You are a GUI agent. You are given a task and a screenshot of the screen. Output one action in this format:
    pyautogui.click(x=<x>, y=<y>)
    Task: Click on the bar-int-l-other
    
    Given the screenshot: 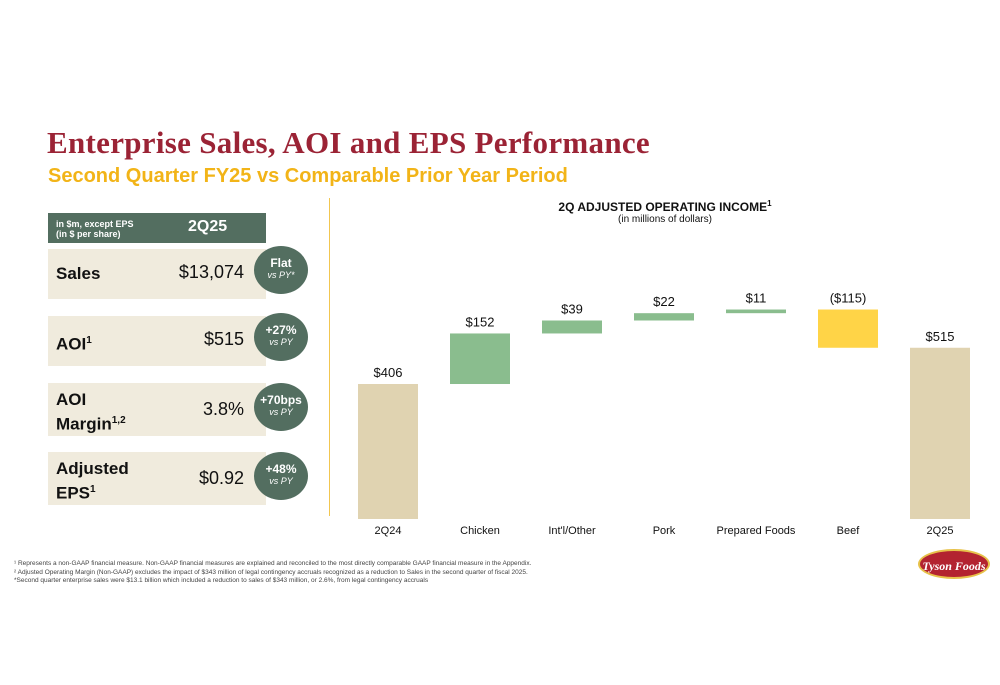 What is the action you would take?
    pyautogui.click(x=572, y=327)
    